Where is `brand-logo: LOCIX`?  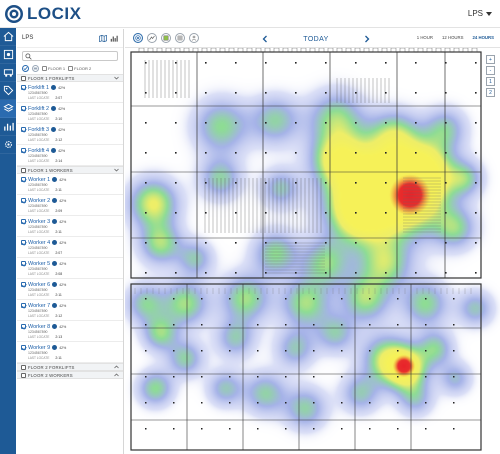 brand-logo: LOCIX is located at coordinates (42, 14).